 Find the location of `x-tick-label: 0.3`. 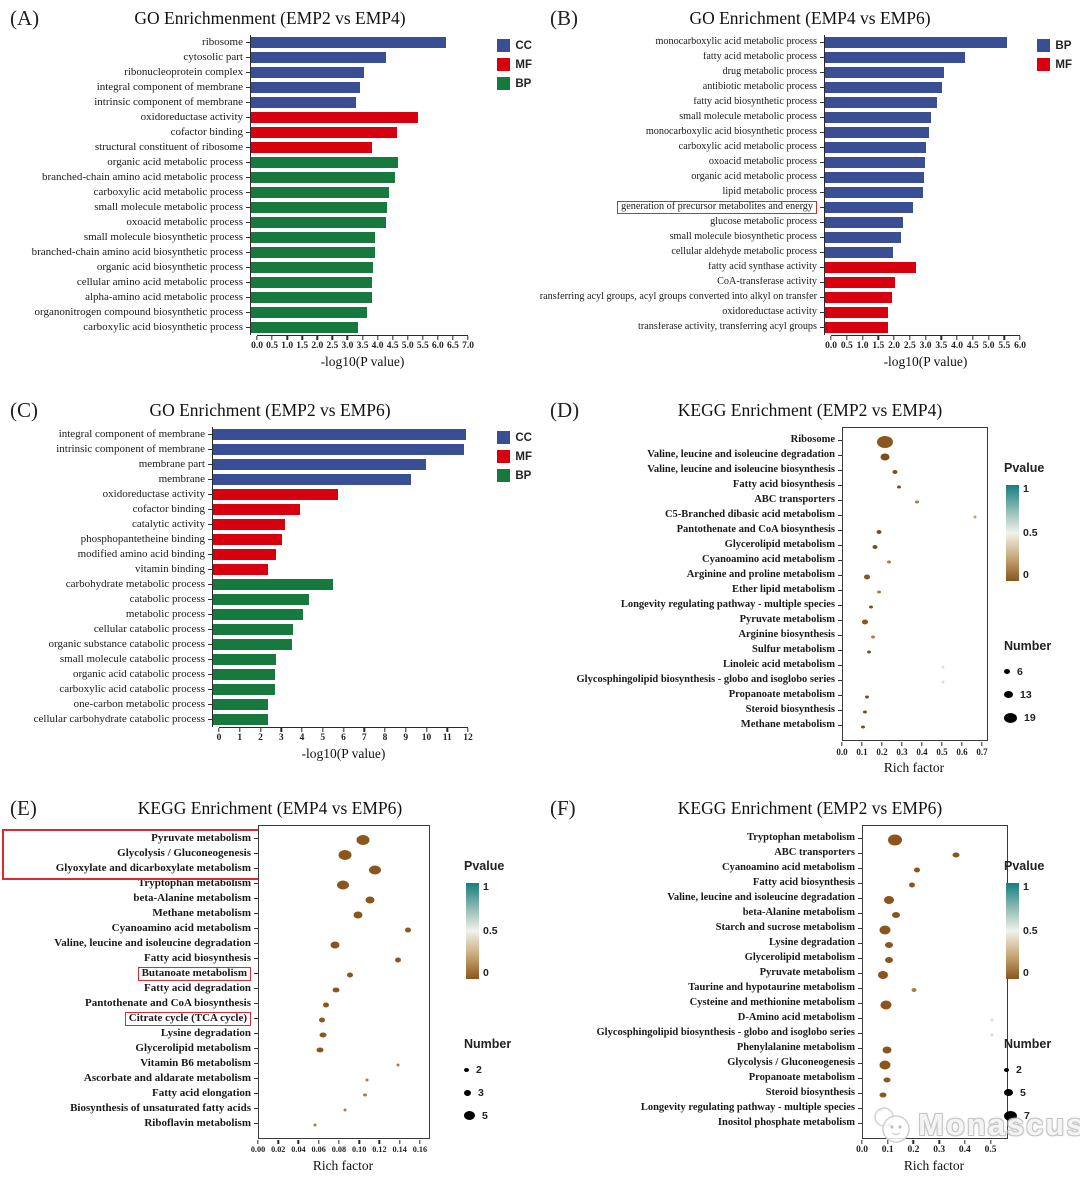

x-tick-label: 0.3 is located at coordinates (939, 1150).